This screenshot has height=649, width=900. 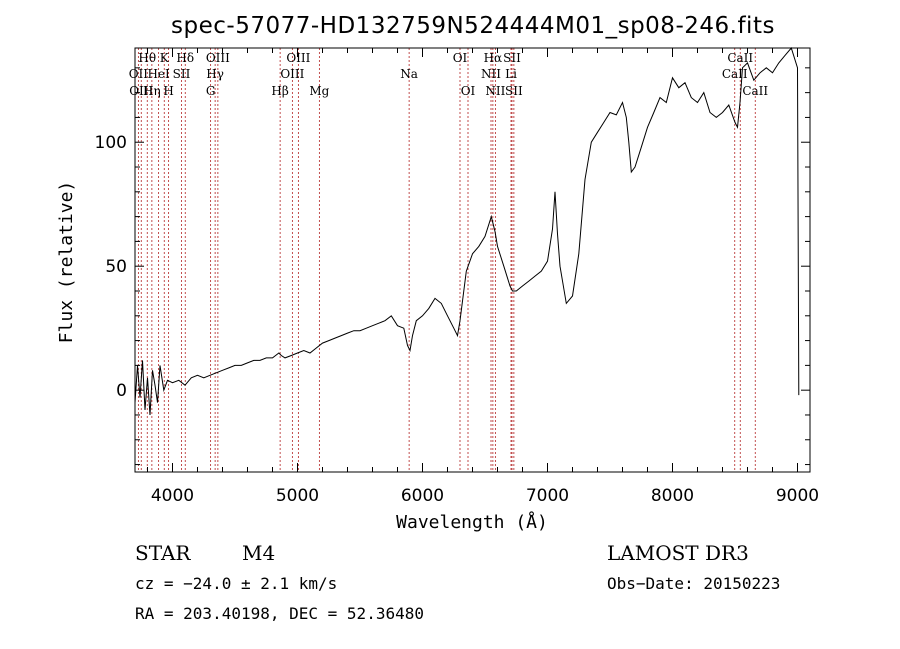 I want to click on emission-line-label: Hδ, so click(x=185, y=58).